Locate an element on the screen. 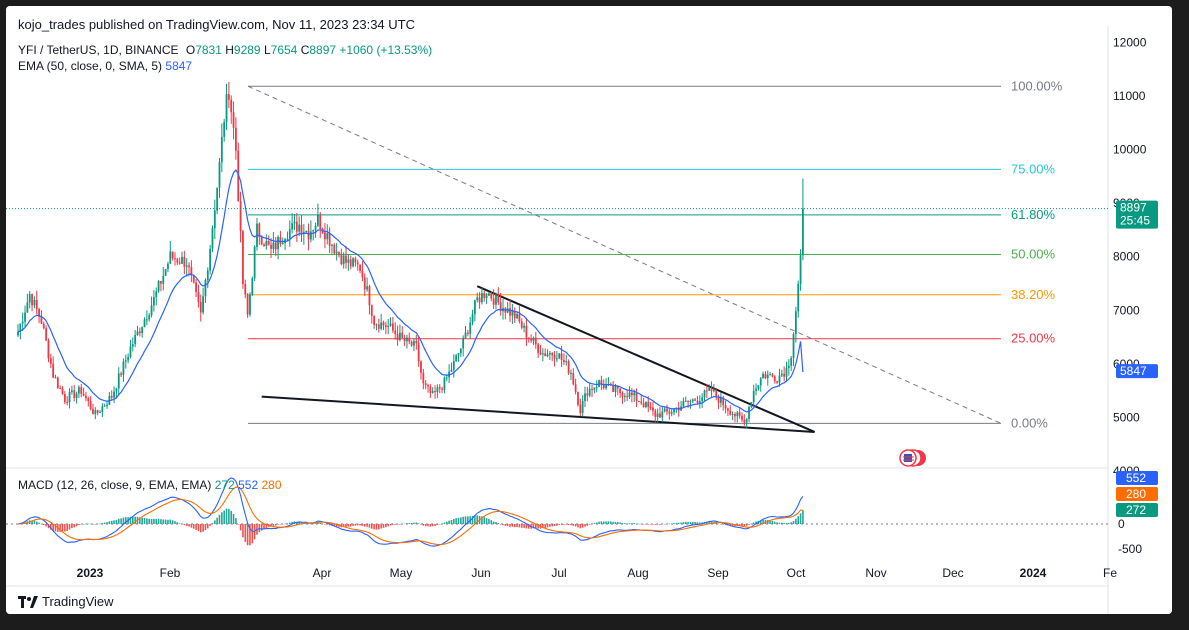 This screenshot has height=630, width=1189. ema-legend: EMA (50, close, 0, SMA, 5) 5847 is located at coordinates (105, 66).